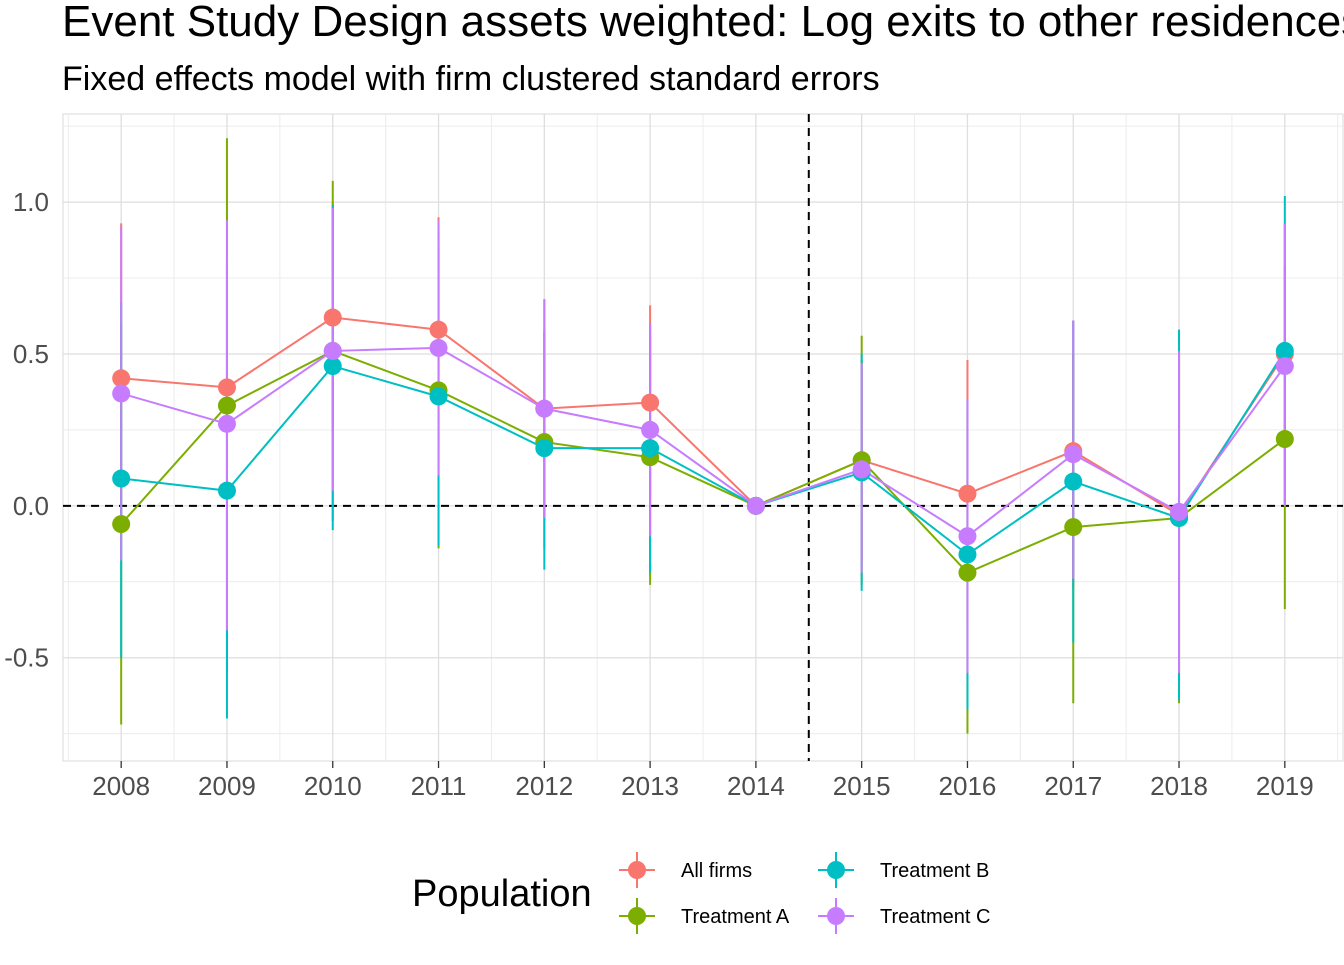 Image resolution: width=1344 pixels, height=965 pixels. Describe the element at coordinates (26, 658) in the screenshot. I see `y-tick-label: -0.5` at that location.